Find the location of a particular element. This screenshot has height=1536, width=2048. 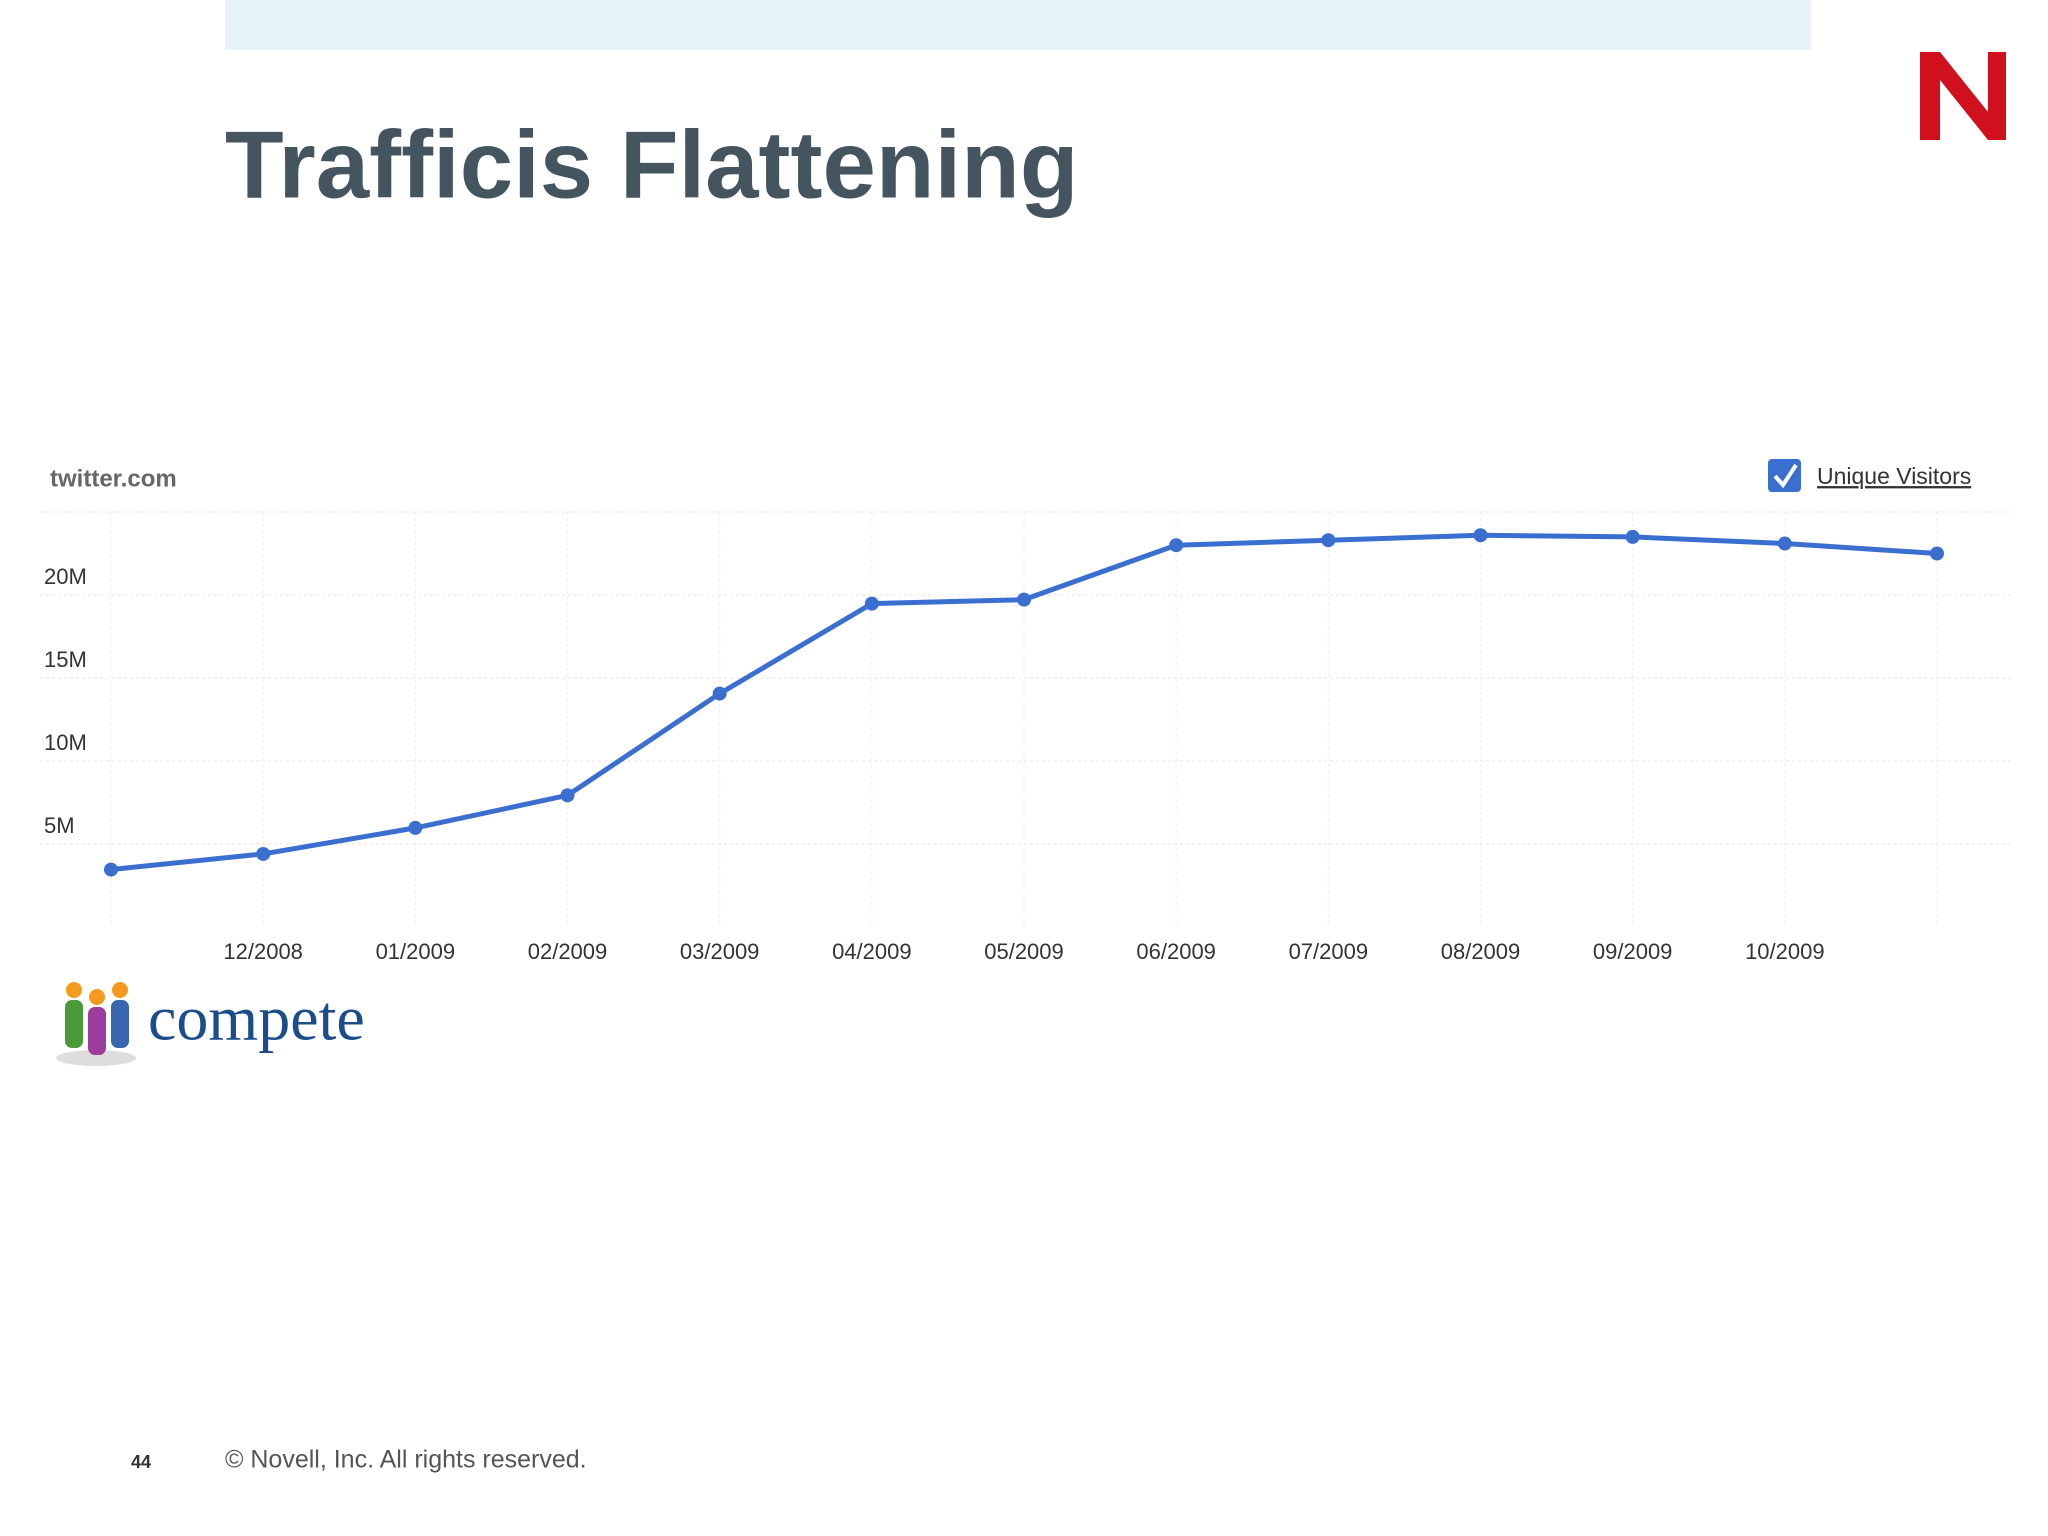

legend-label: Unique Visitors is located at coordinates (1894, 476).